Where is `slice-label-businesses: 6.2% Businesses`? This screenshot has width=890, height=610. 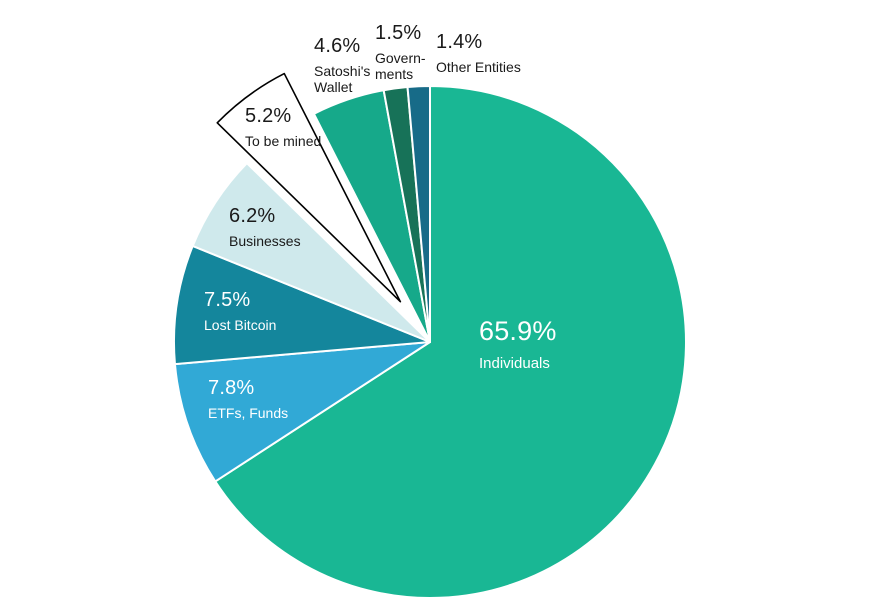 slice-label-businesses: 6.2% Businesses is located at coordinates (265, 227).